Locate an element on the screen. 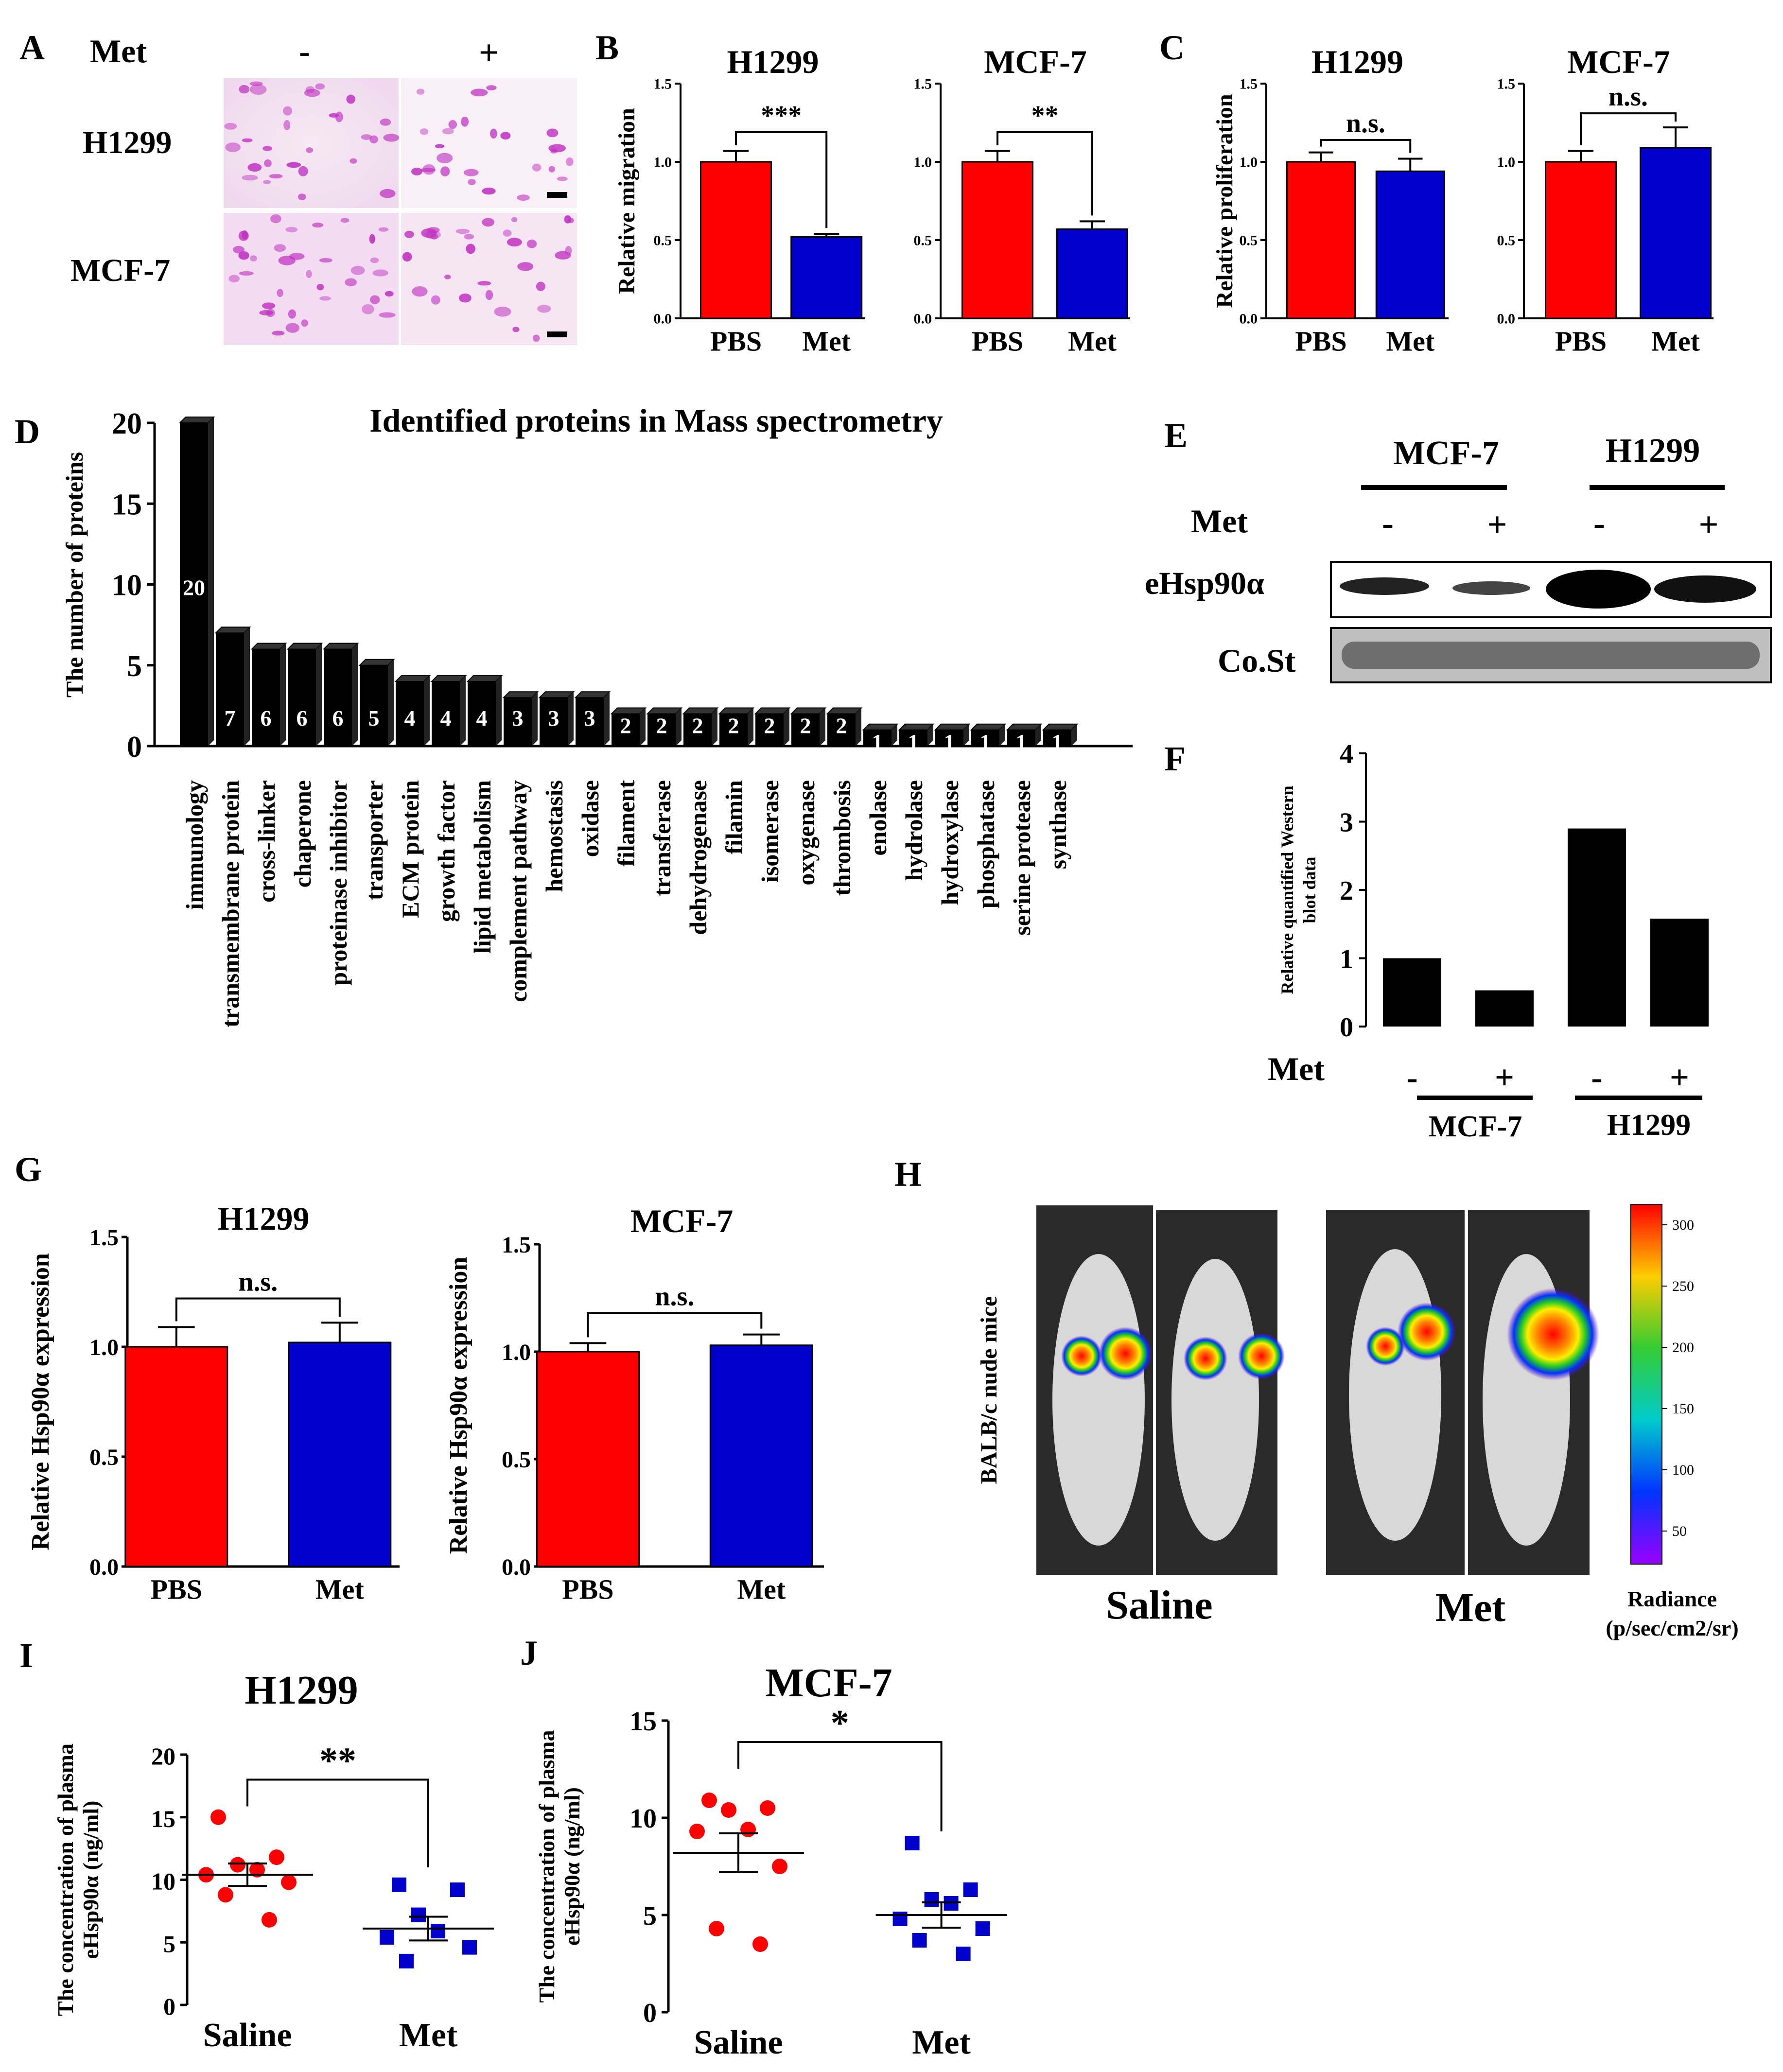 The width and height of the screenshot is (1783, 2072). colorbar-tick-label: 250 is located at coordinates (1683, 1286).